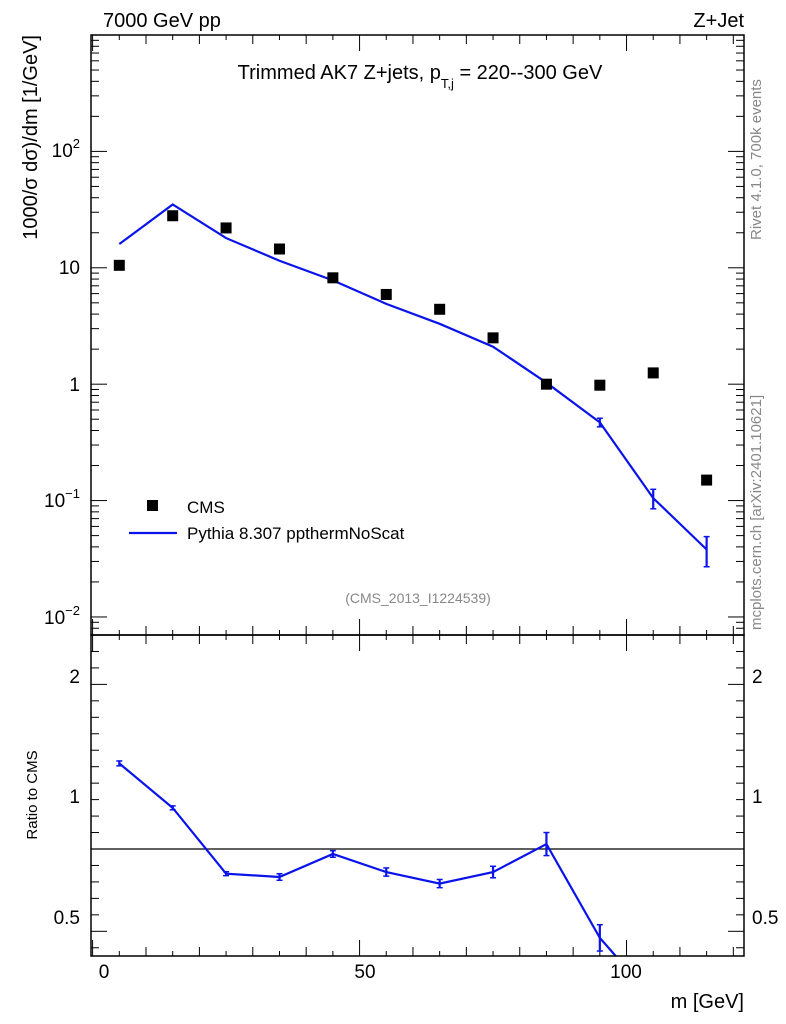  I want to click on legend-cms-label: CMS, so click(206, 507).